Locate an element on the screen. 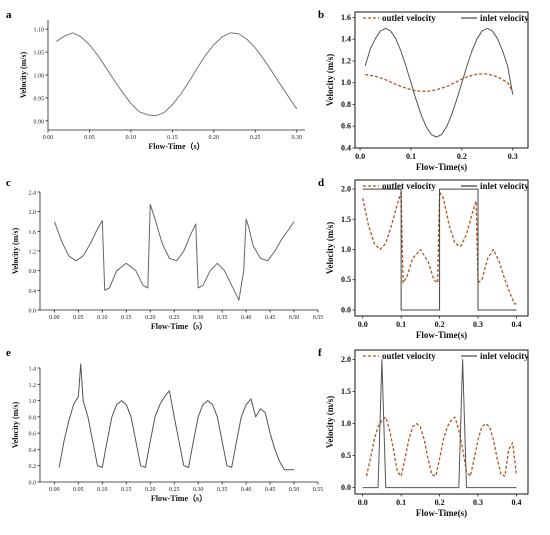 The width and height of the screenshot is (550, 535). y-tick-label: 1.05 is located at coordinates (39, 54).